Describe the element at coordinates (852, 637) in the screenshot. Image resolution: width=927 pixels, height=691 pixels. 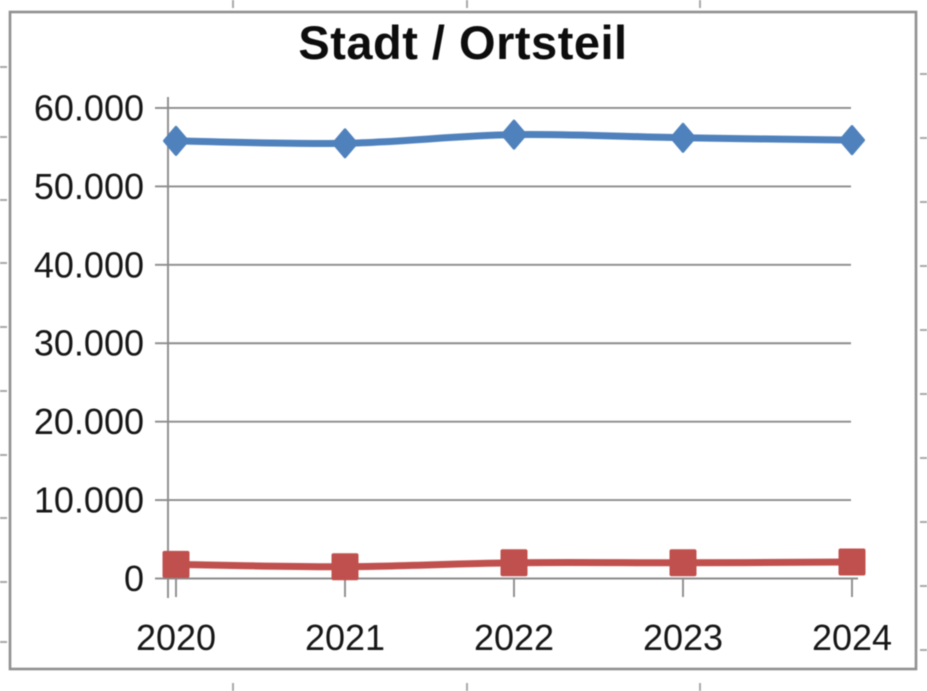
I see `x-axis-tick-label: 2024` at that location.